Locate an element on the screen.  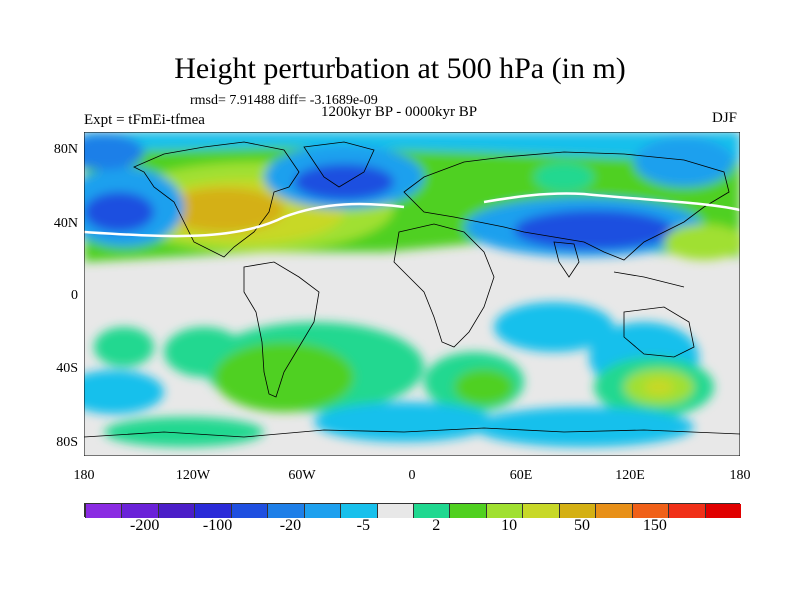
x-tick-label: 120W is located at coordinates (193, 475).